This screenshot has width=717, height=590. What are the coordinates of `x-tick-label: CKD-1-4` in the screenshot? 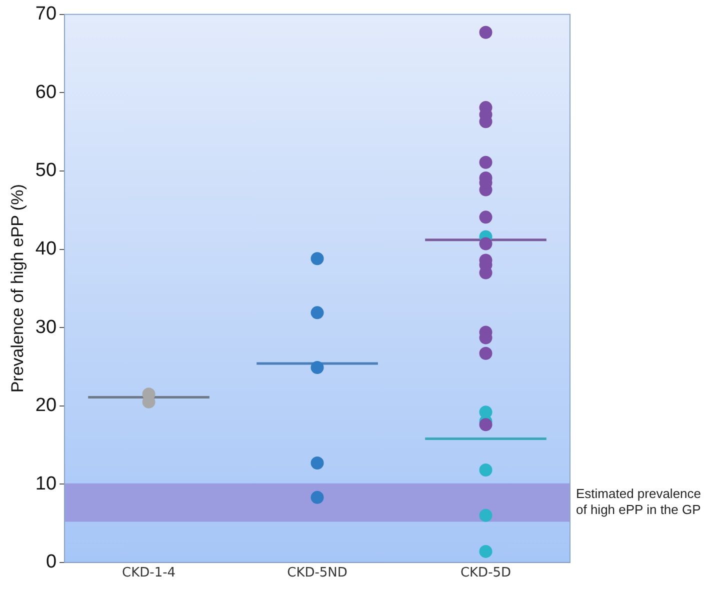 It's located at (149, 573).